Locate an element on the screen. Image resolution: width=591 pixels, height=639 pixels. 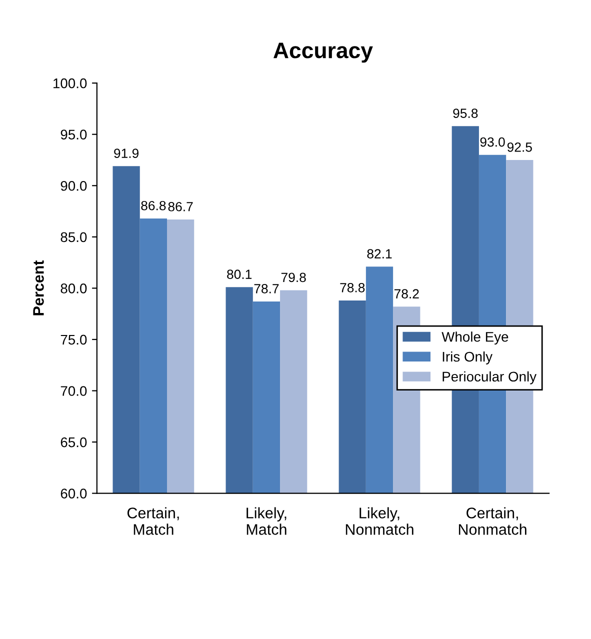
data-label: 78.7 is located at coordinates (266, 289).